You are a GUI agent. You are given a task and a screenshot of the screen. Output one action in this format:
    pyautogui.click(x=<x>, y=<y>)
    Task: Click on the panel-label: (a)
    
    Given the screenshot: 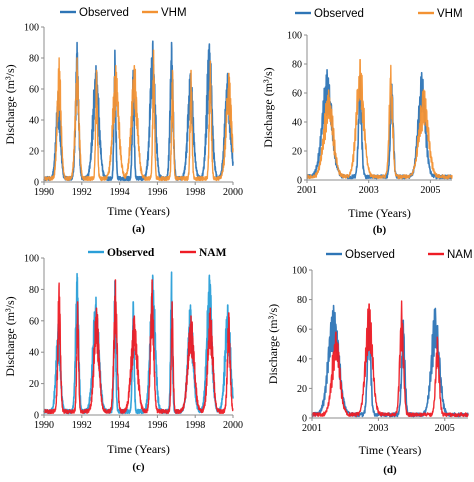 What is the action you would take?
    pyautogui.click(x=138, y=229)
    